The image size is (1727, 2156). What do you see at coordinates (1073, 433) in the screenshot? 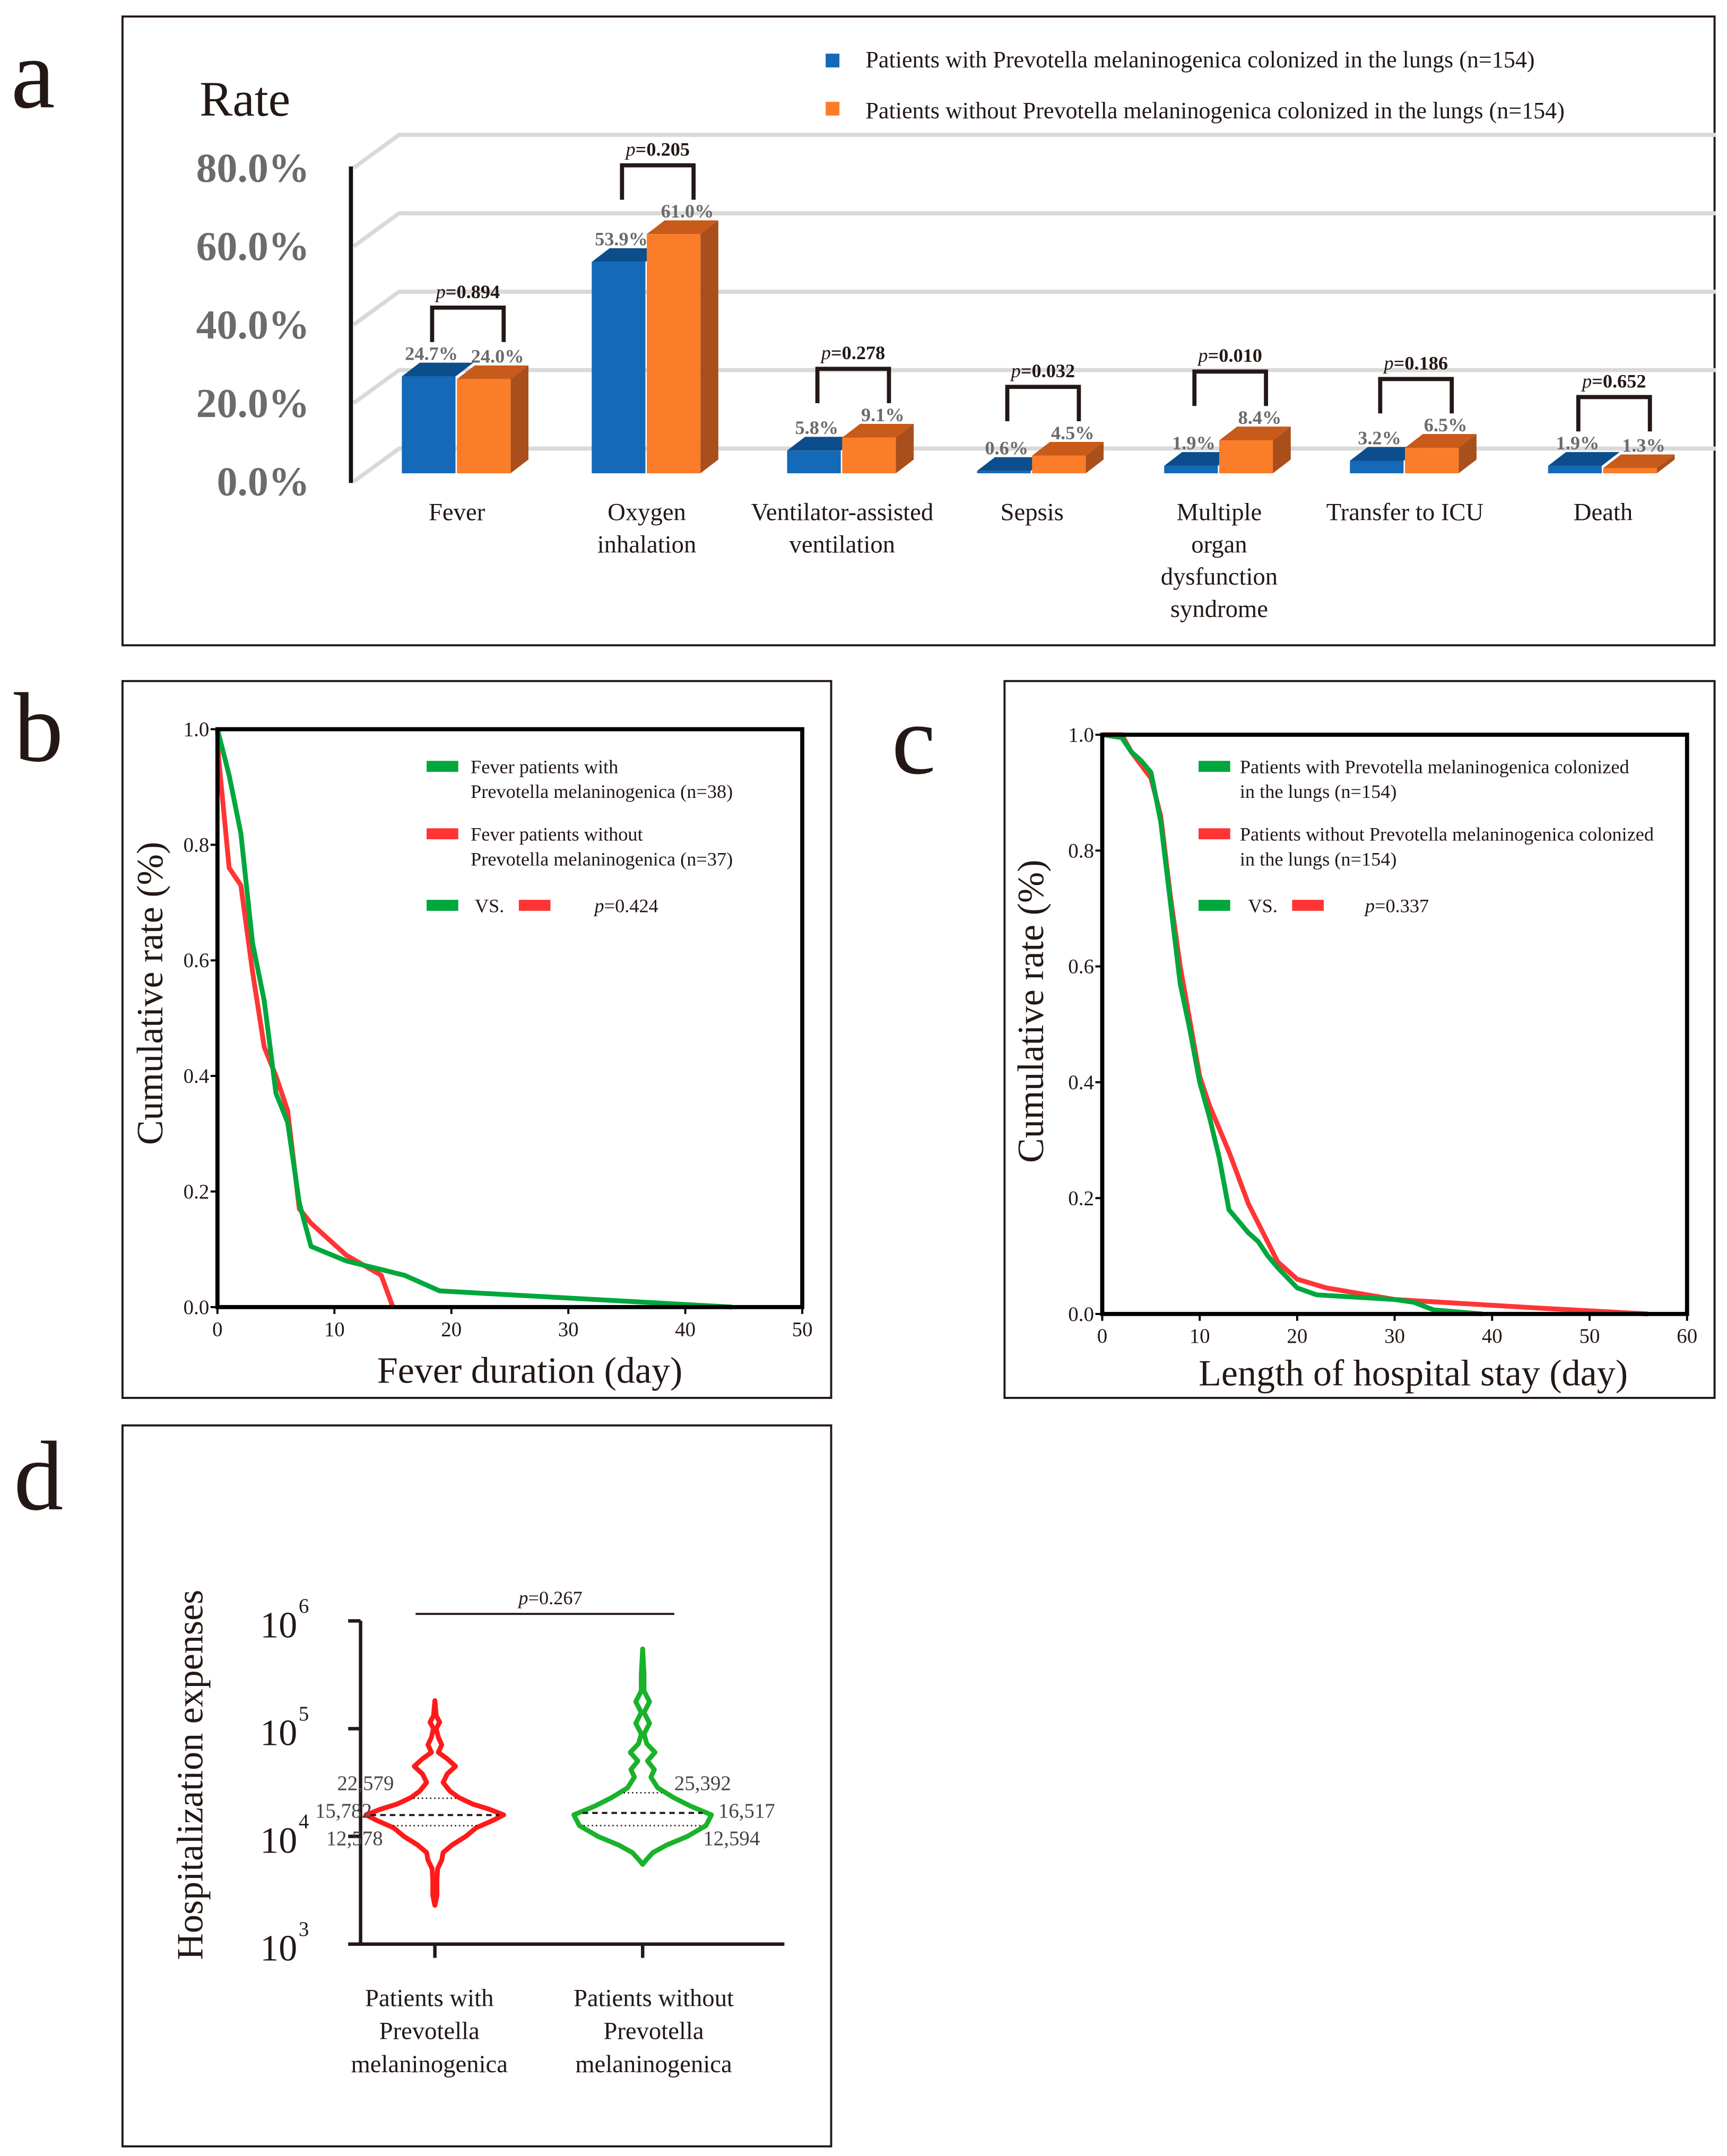
I see `bar-without-value-label: 4.5%` at bounding box center [1073, 433].